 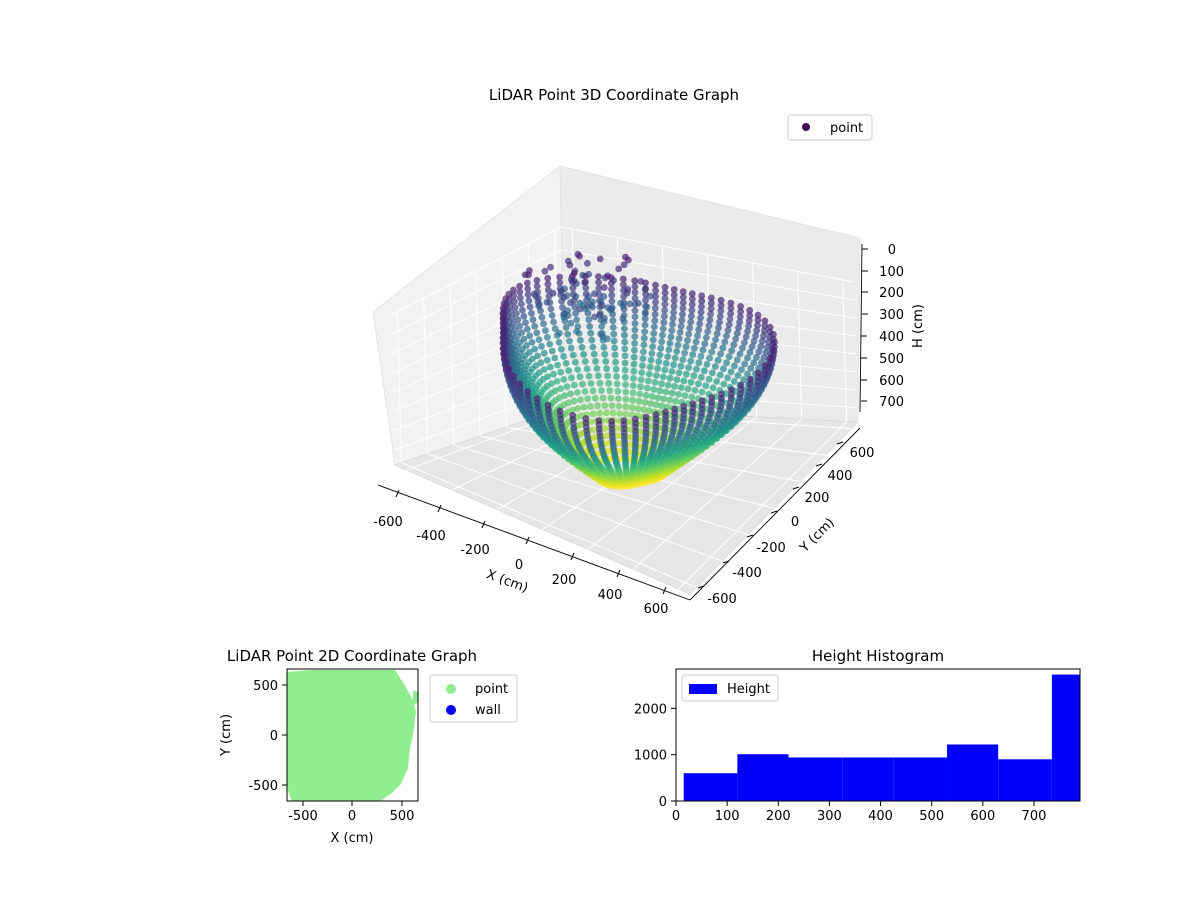 I want to click on chart-2d-plot-area, so click(x=352, y=735).